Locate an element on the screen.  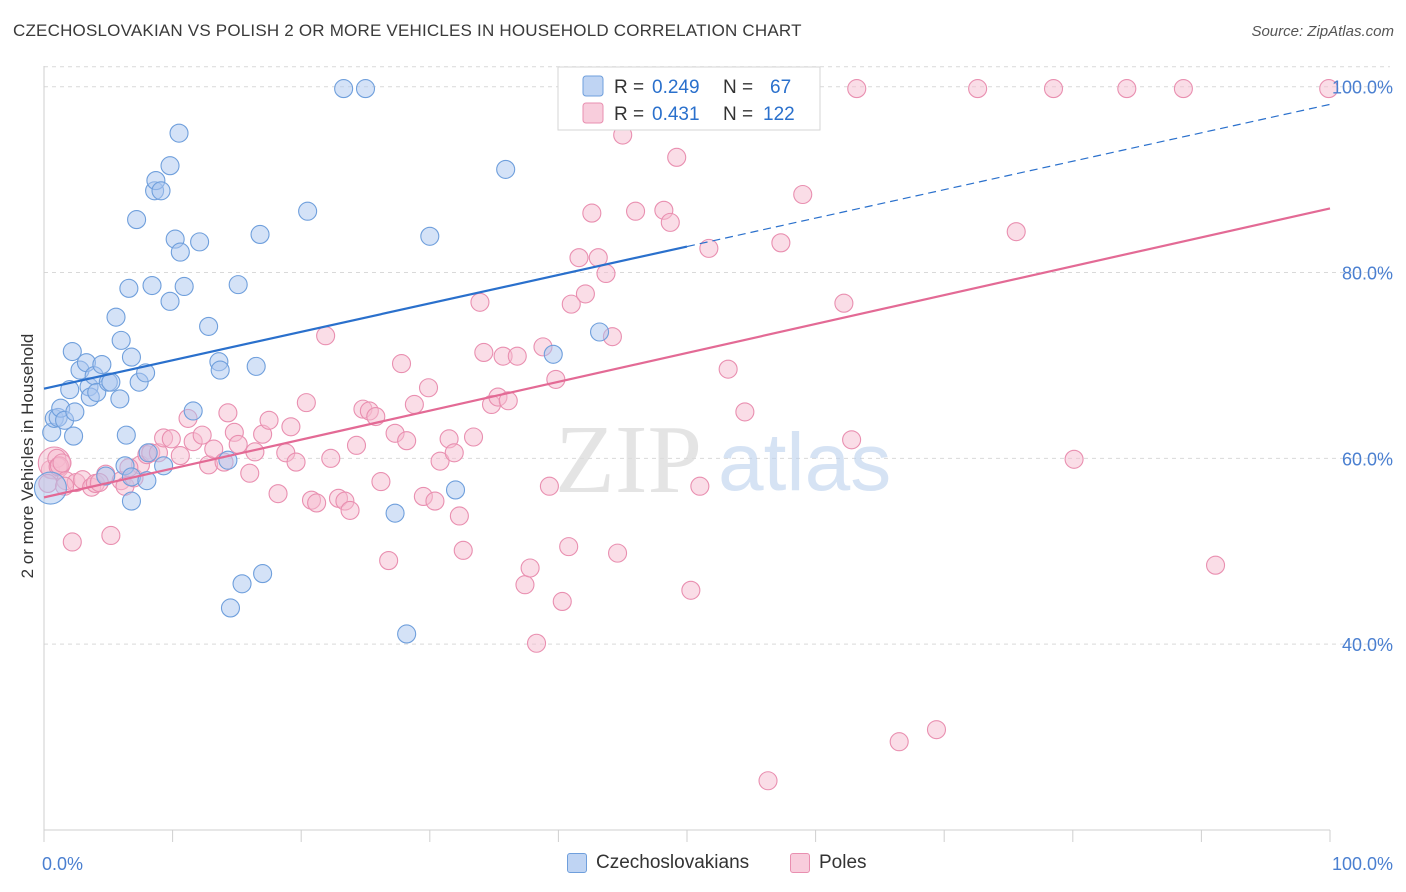
trend-czechoslovakians-extension is located at coordinates (1008, 175).